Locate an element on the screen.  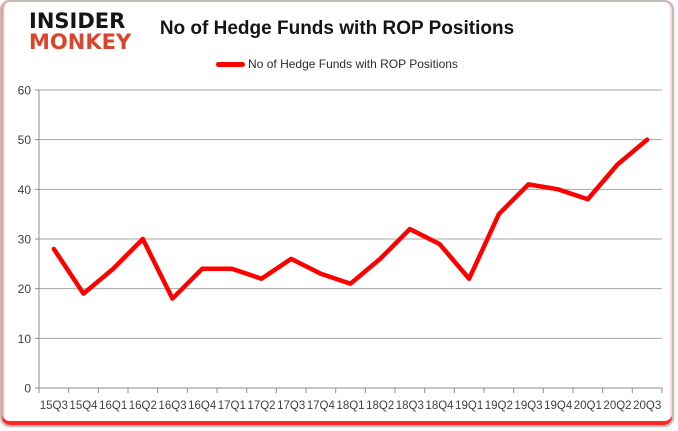
chart-legend: No of Hedge Funds with ROP Positions is located at coordinates (337, 64).